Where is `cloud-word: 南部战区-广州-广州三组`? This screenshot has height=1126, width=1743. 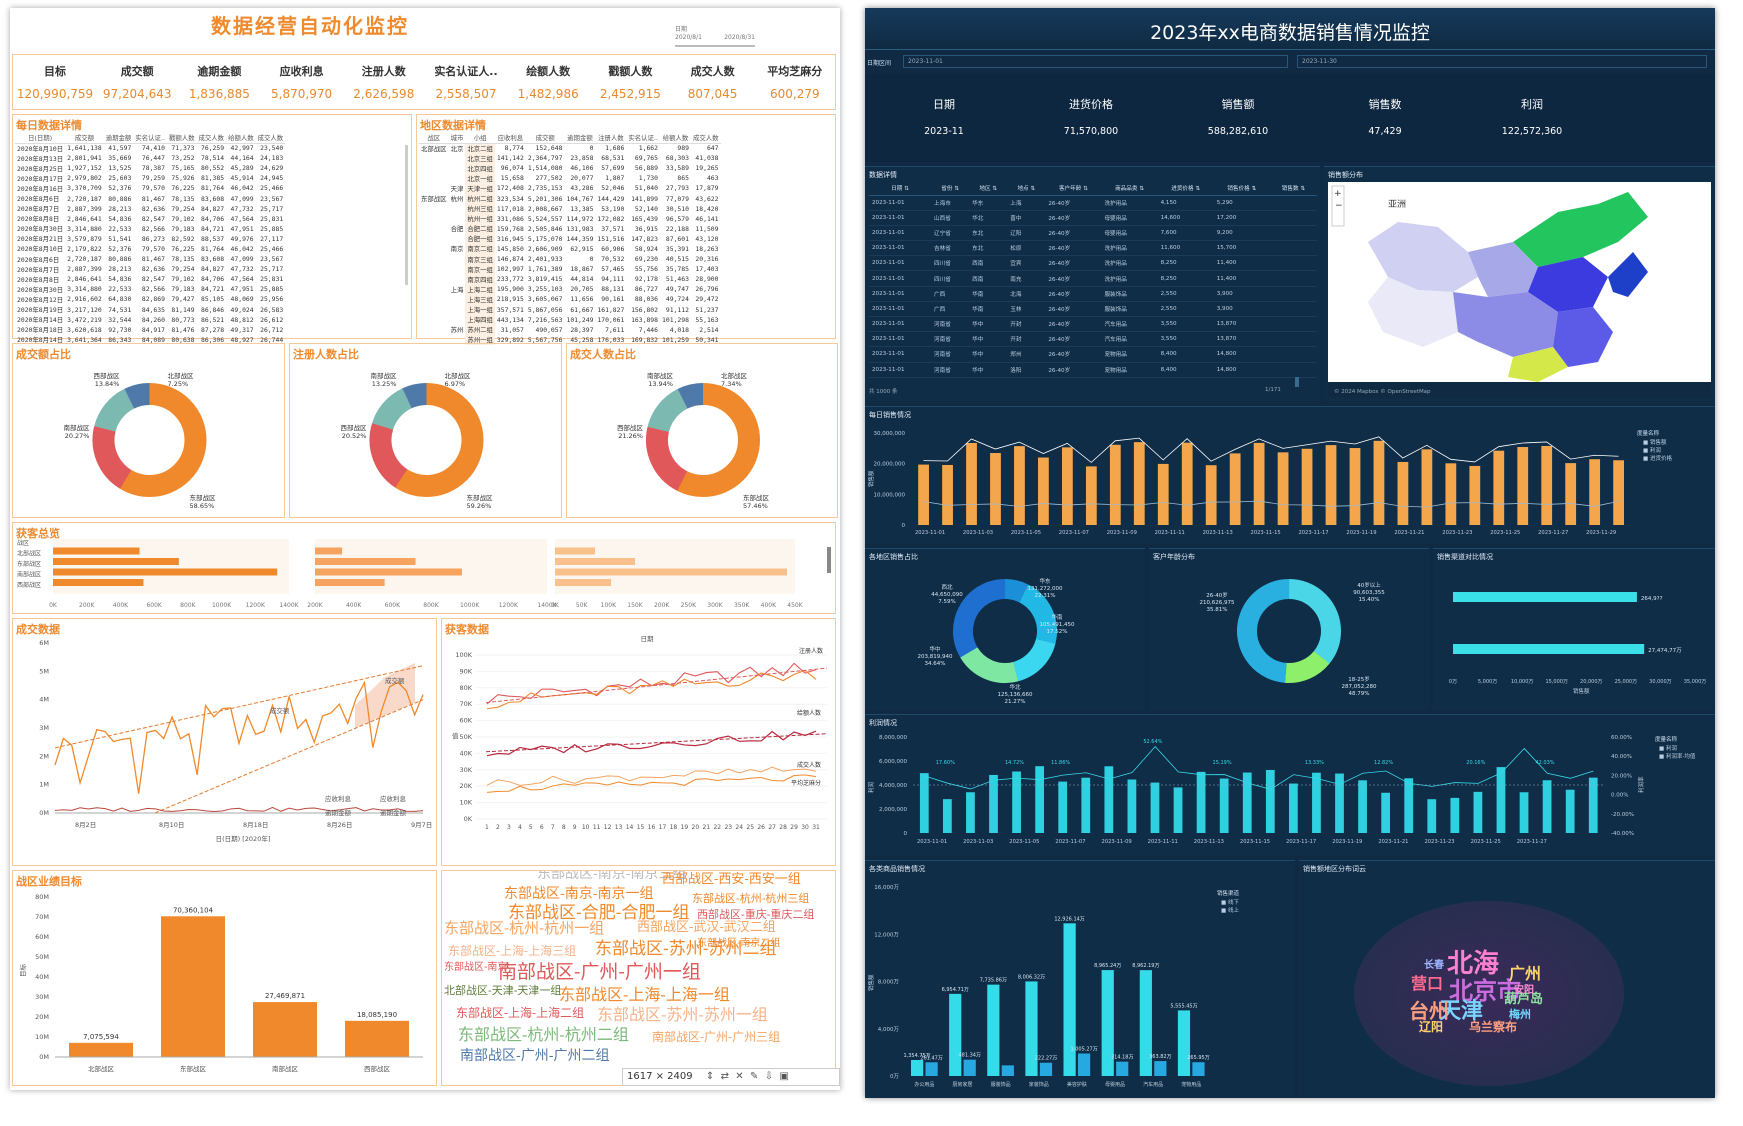 cloud-word: 南部战区-广州-广州三组 is located at coordinates (716, 1037).